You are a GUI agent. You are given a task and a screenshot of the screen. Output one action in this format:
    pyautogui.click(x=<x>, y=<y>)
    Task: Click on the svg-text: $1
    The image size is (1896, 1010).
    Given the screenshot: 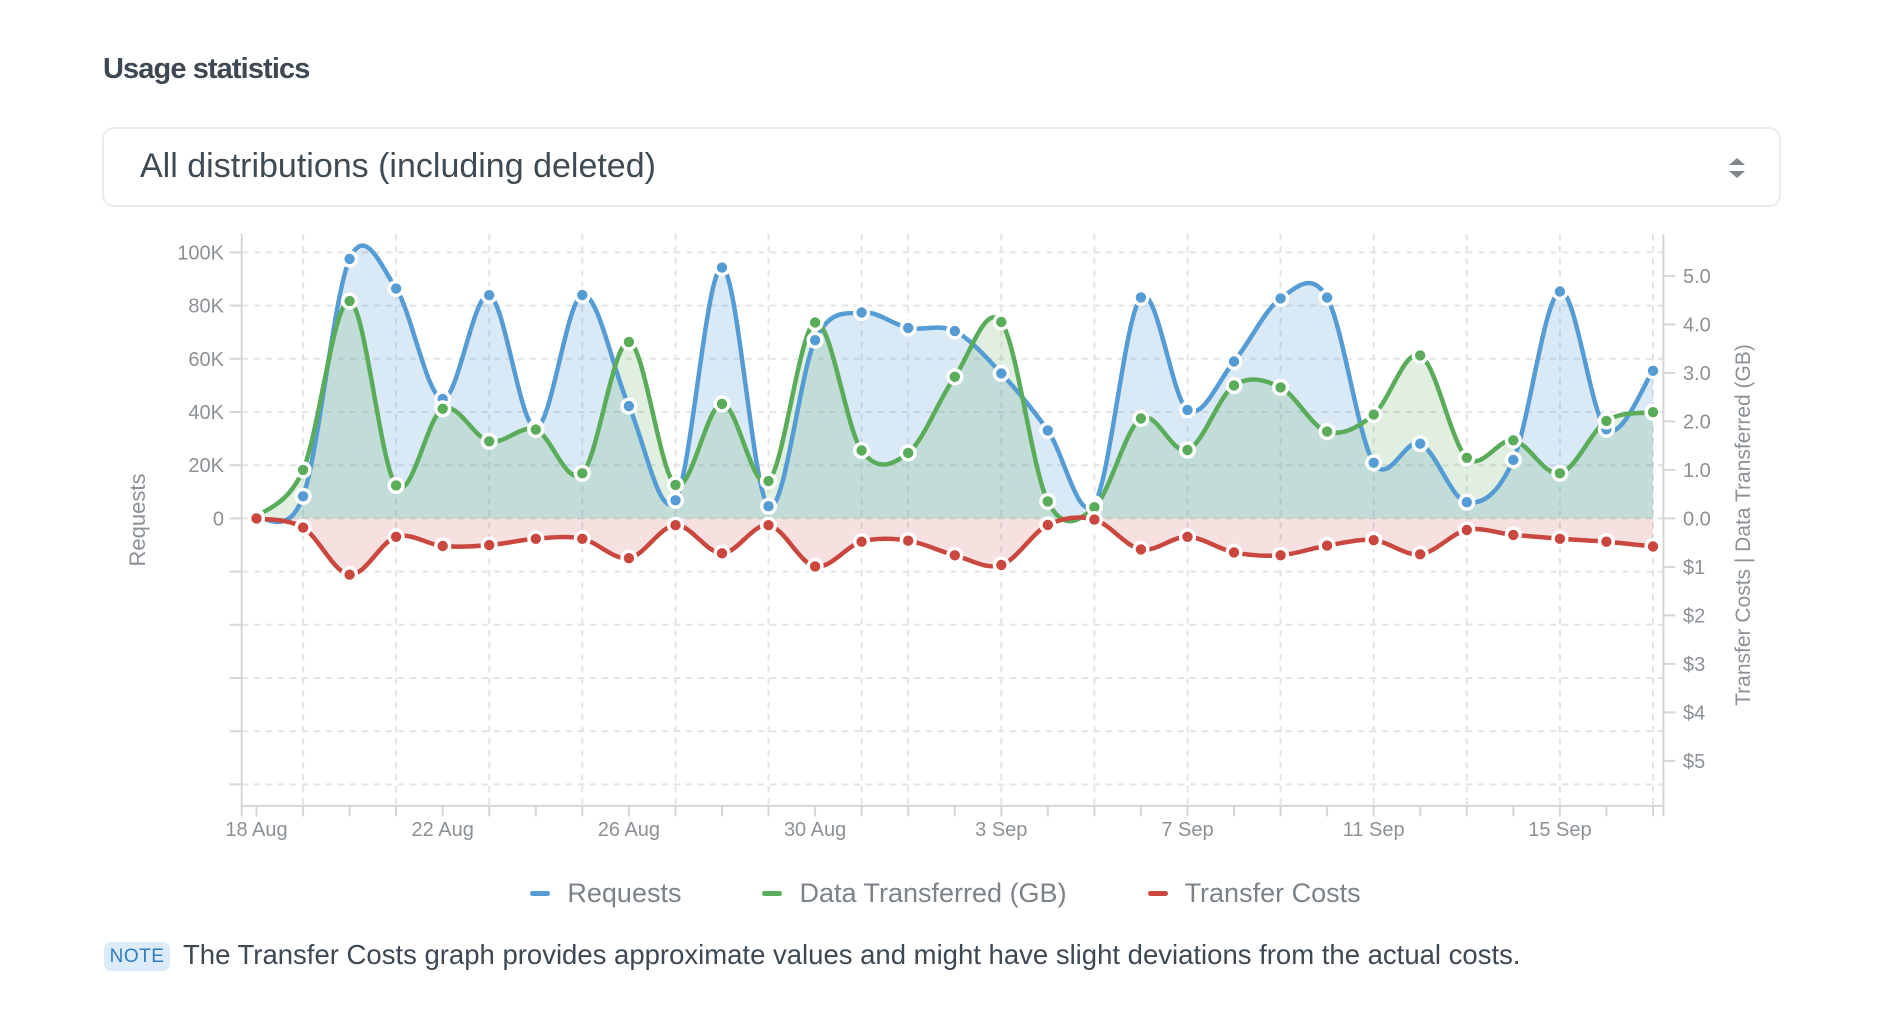 What is the action you would take?
    pyautogui.click(x=1694, y=568)
    